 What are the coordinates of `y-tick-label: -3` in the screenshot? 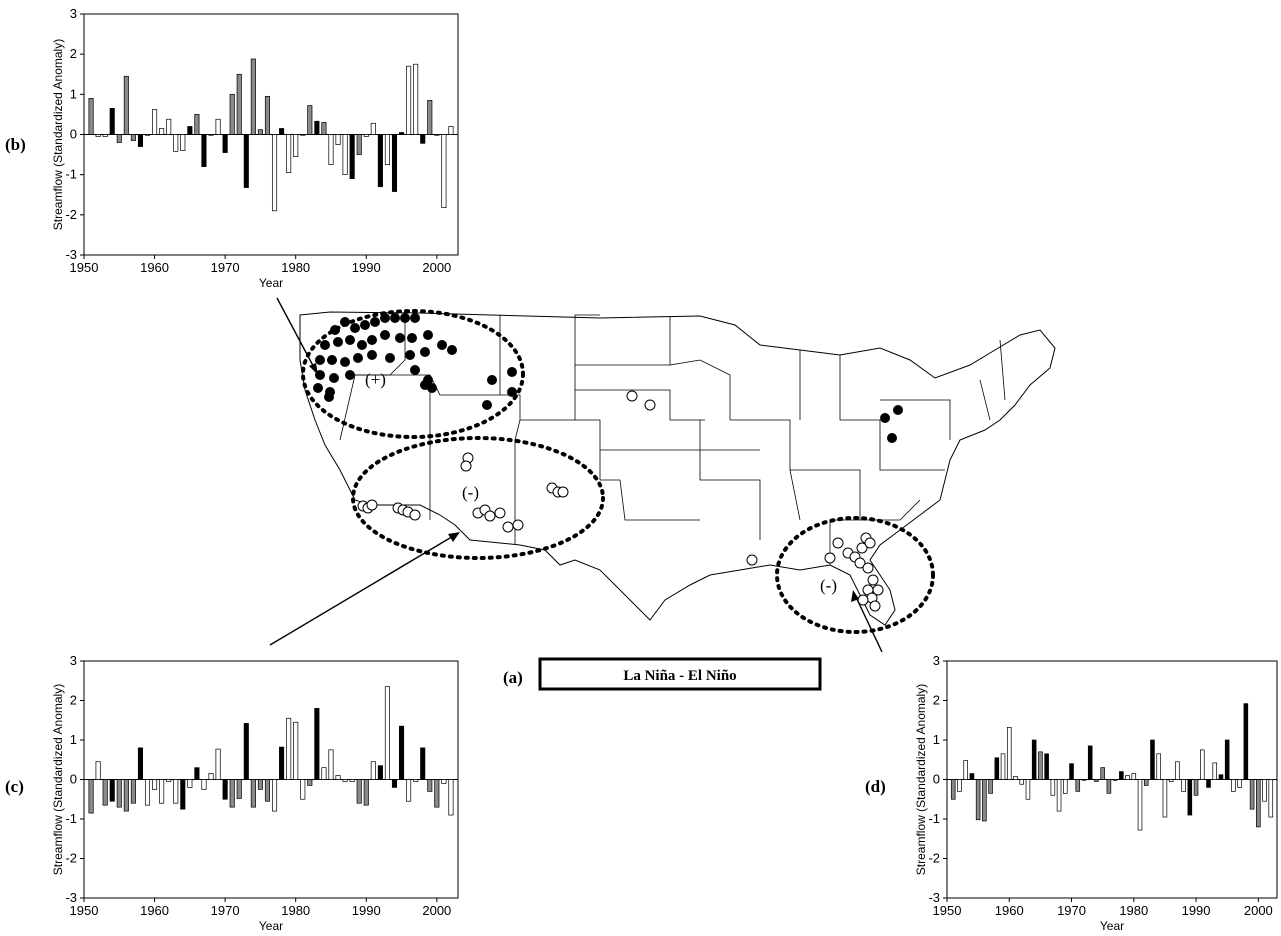 It's located at (934, 897).